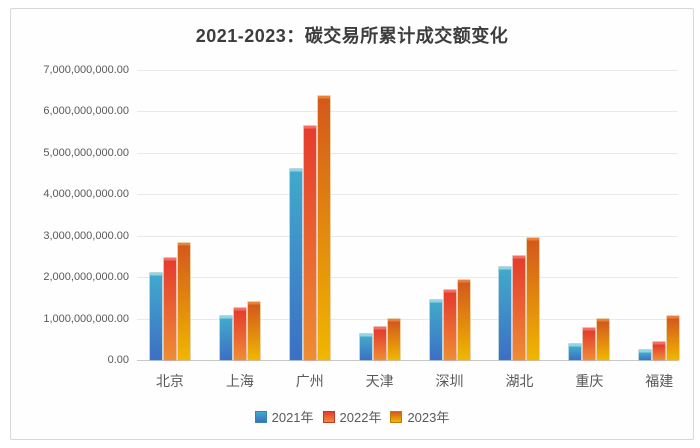 The height and width of the screenshot is (448, 700). I want to click on bar-2023年-广州, so click(324, 228).